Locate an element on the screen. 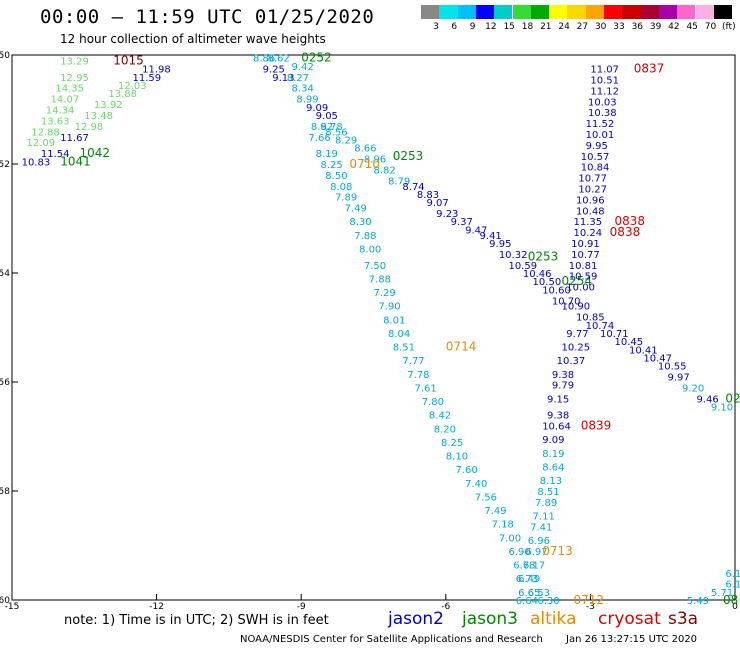  wave-height-label: 8.27 is located at coordinates (298, 78).